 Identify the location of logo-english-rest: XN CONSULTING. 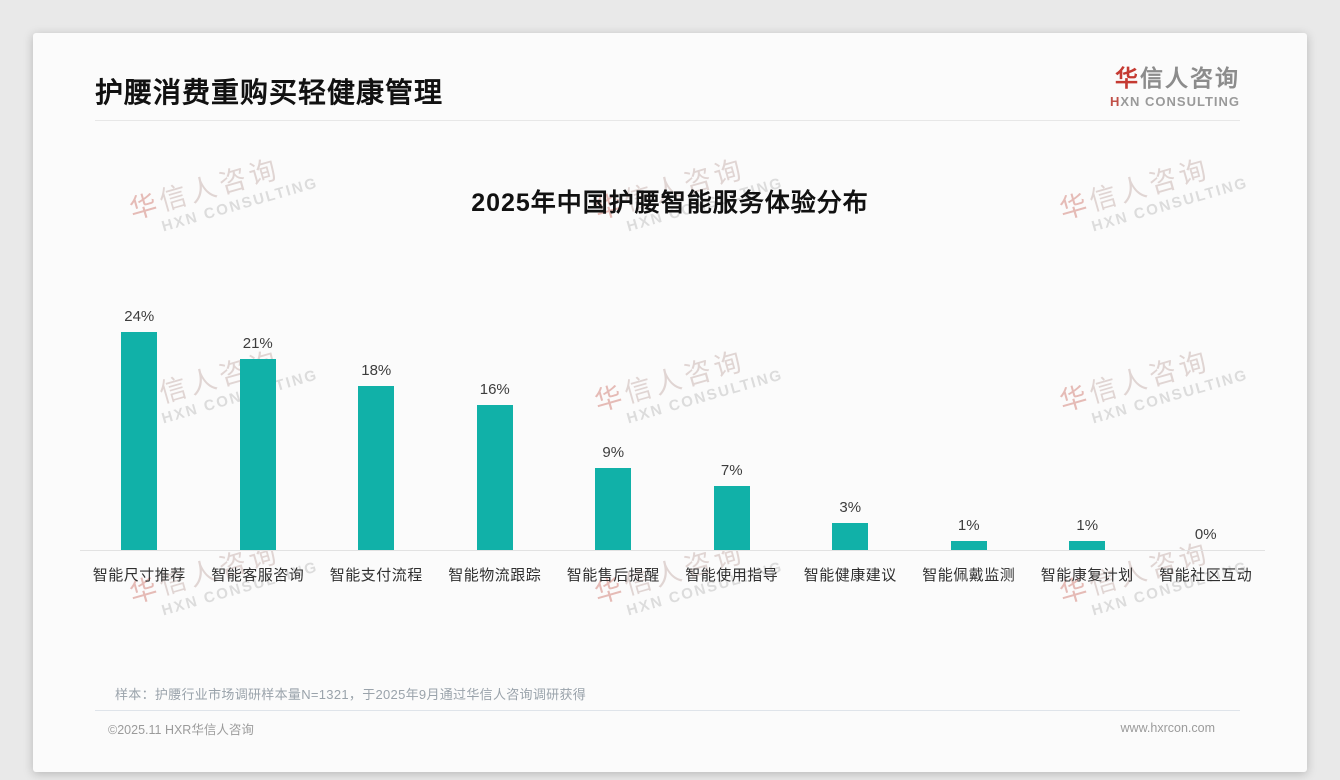
(1180, 101).